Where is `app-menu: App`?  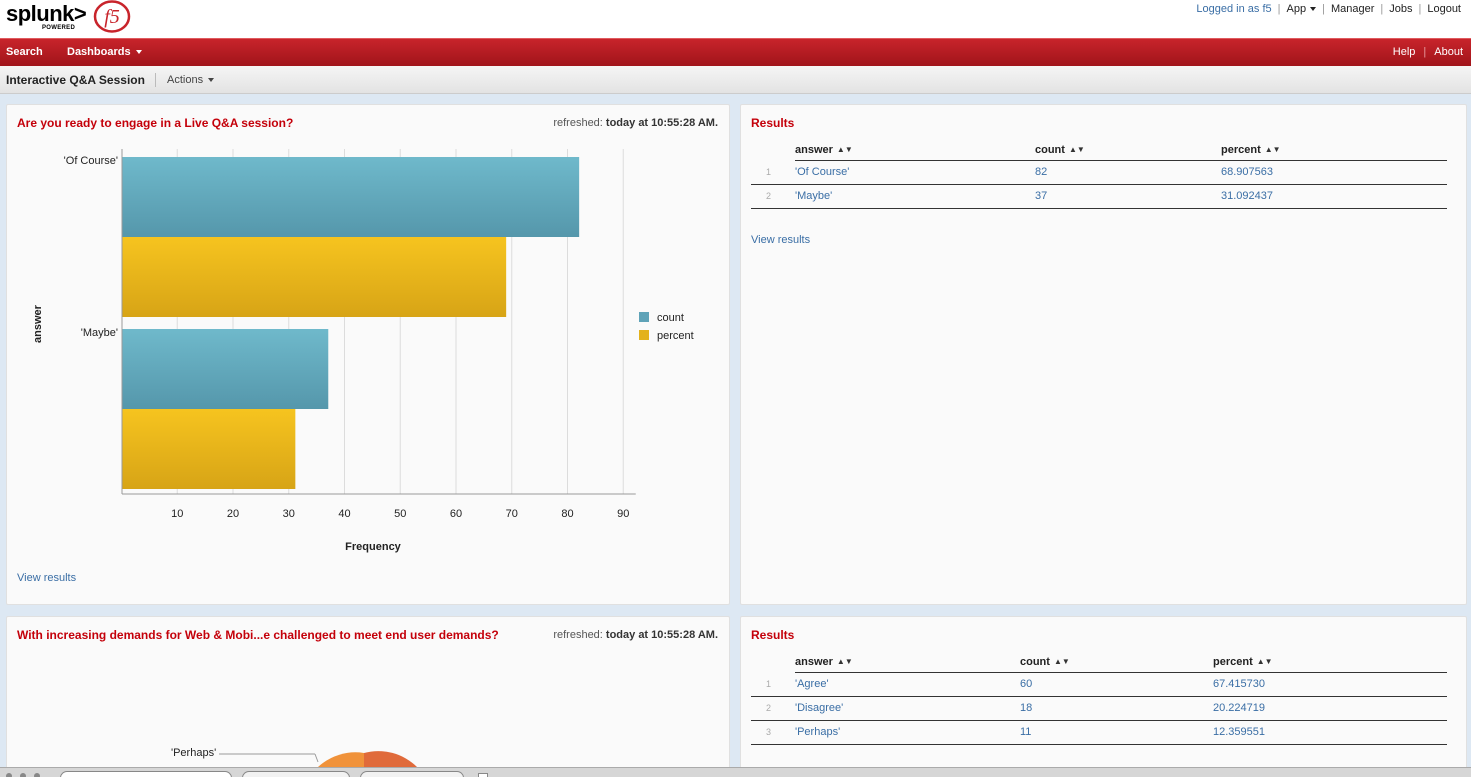 app-menu: App is located at coordinates (1302, 9).